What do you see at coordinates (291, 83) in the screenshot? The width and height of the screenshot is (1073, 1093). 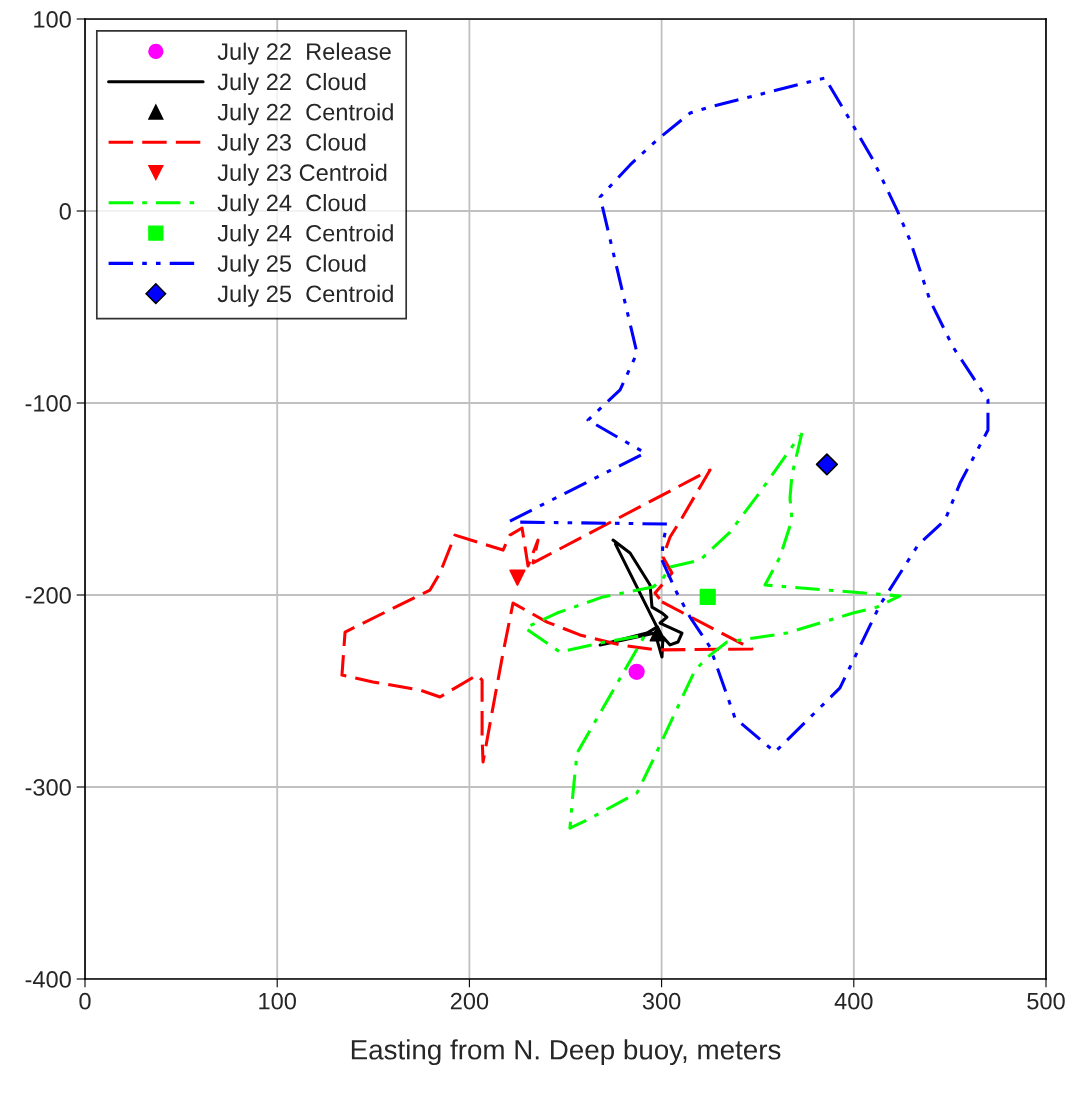 I see `legend-label: July 22 Cloud` at bounding box center [291, 83].